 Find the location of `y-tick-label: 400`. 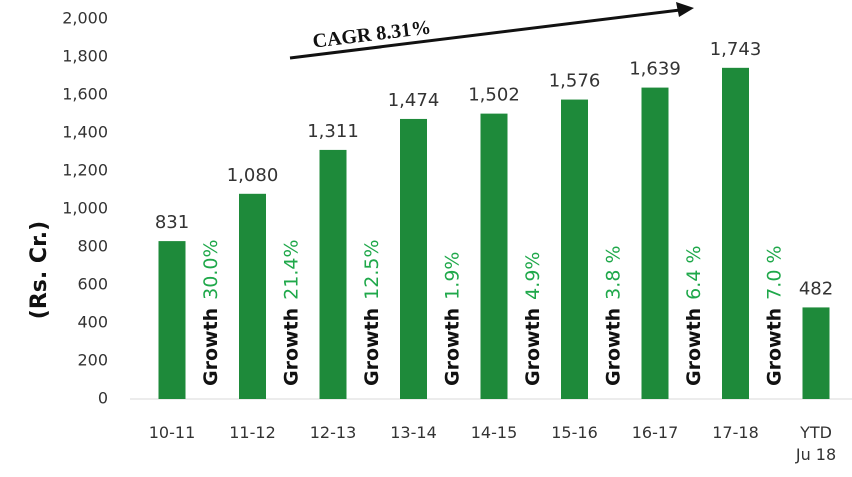

y-tick-label: 400 is located at coordinates (92, 322).